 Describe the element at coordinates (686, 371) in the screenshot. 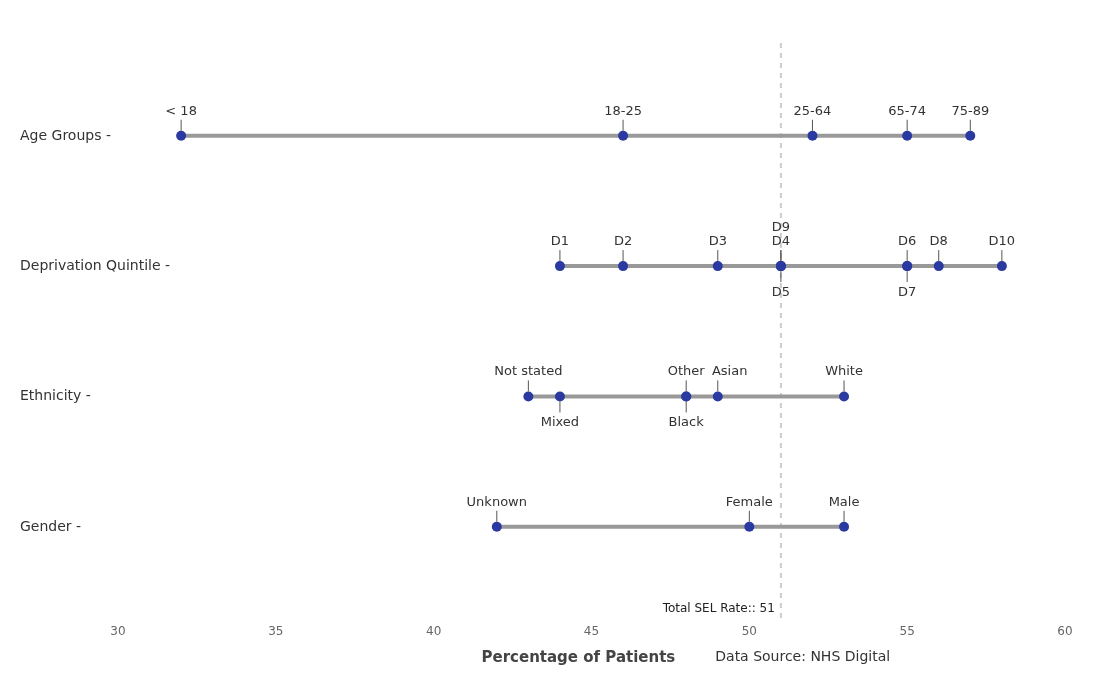

I see `data-label: Other` at that location.